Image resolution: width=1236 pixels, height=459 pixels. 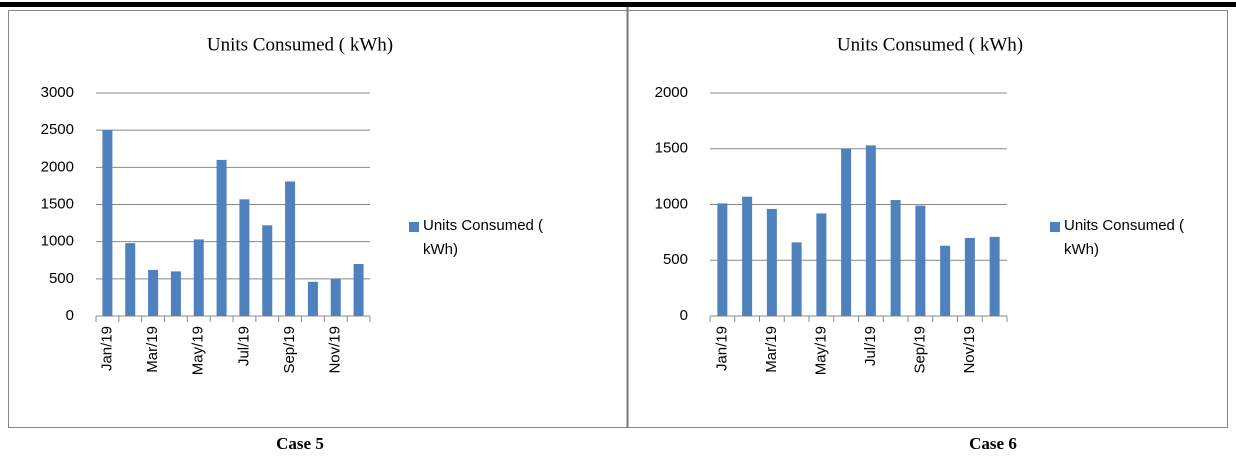 I want to click on caption: Case 5, so click(x=300, y=443).